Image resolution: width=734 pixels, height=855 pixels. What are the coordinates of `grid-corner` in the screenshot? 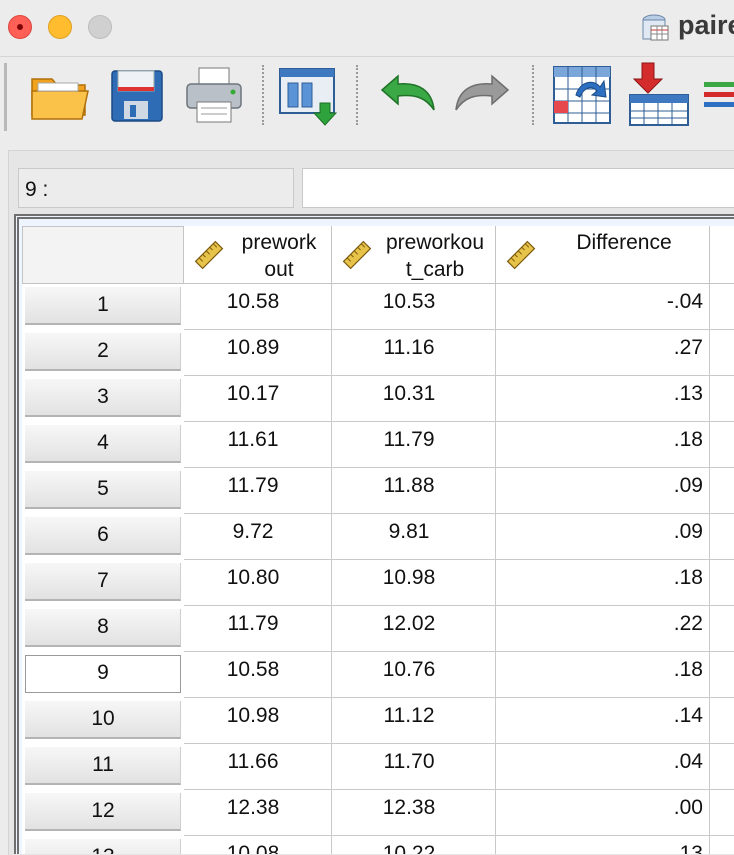 It's located at (103, 255).